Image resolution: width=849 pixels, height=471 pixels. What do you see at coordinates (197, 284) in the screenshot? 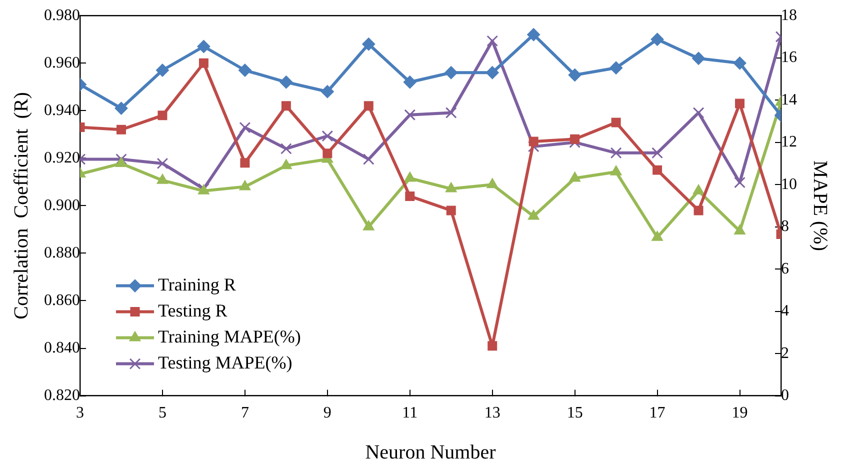
I see `legend-label: Training R` at bounding box center [197, 284].